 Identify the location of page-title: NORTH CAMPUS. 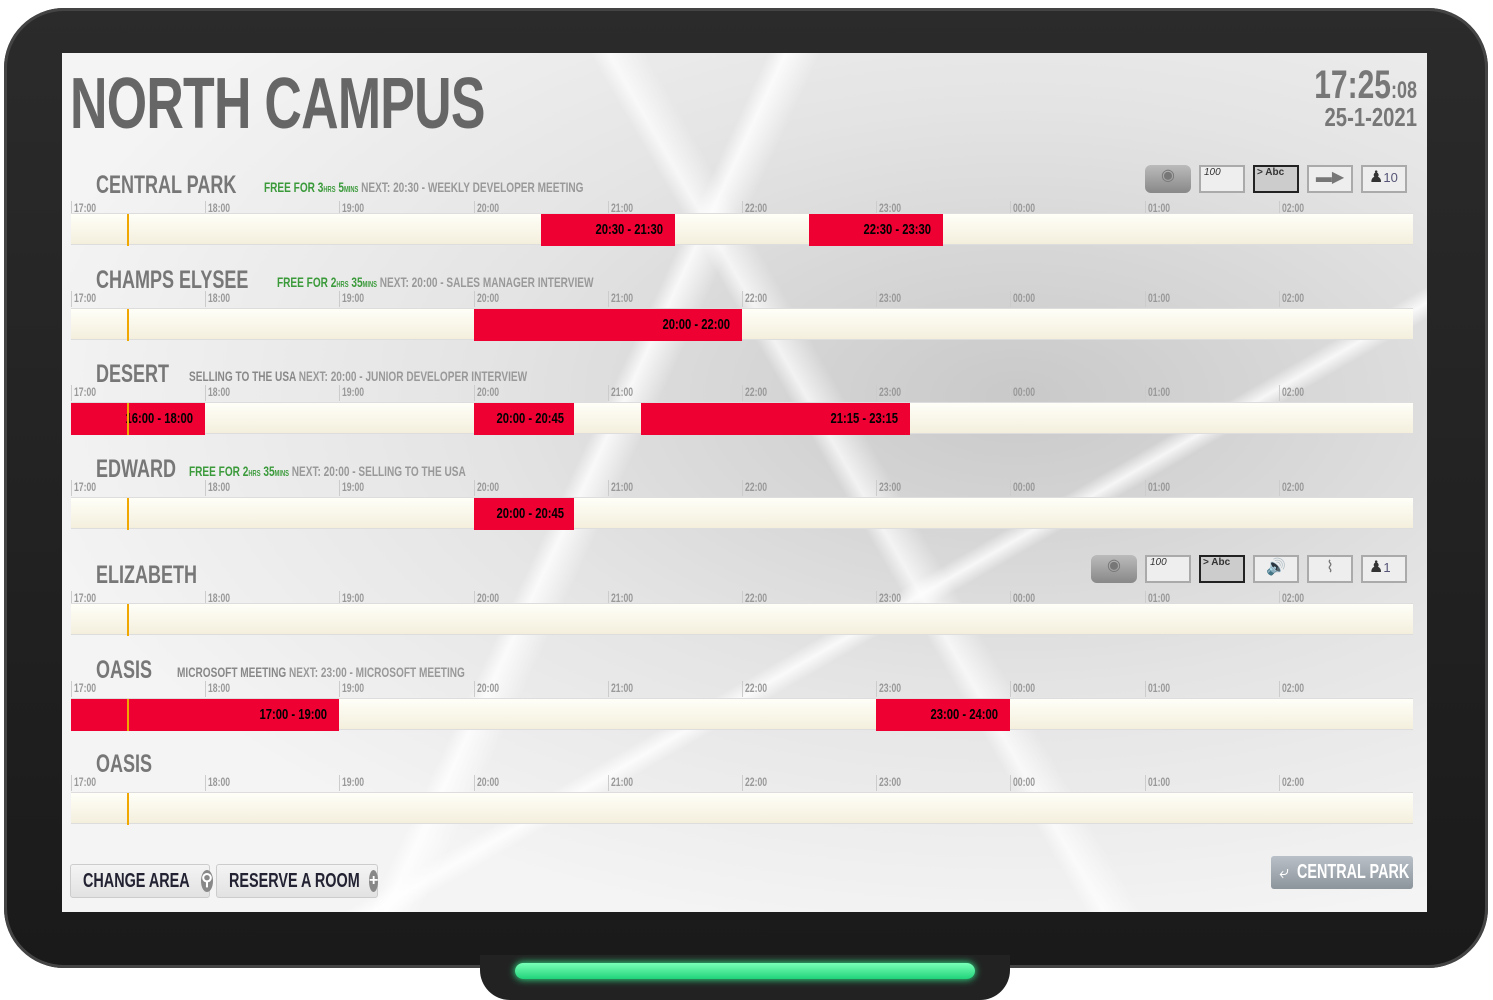
(277, 104).